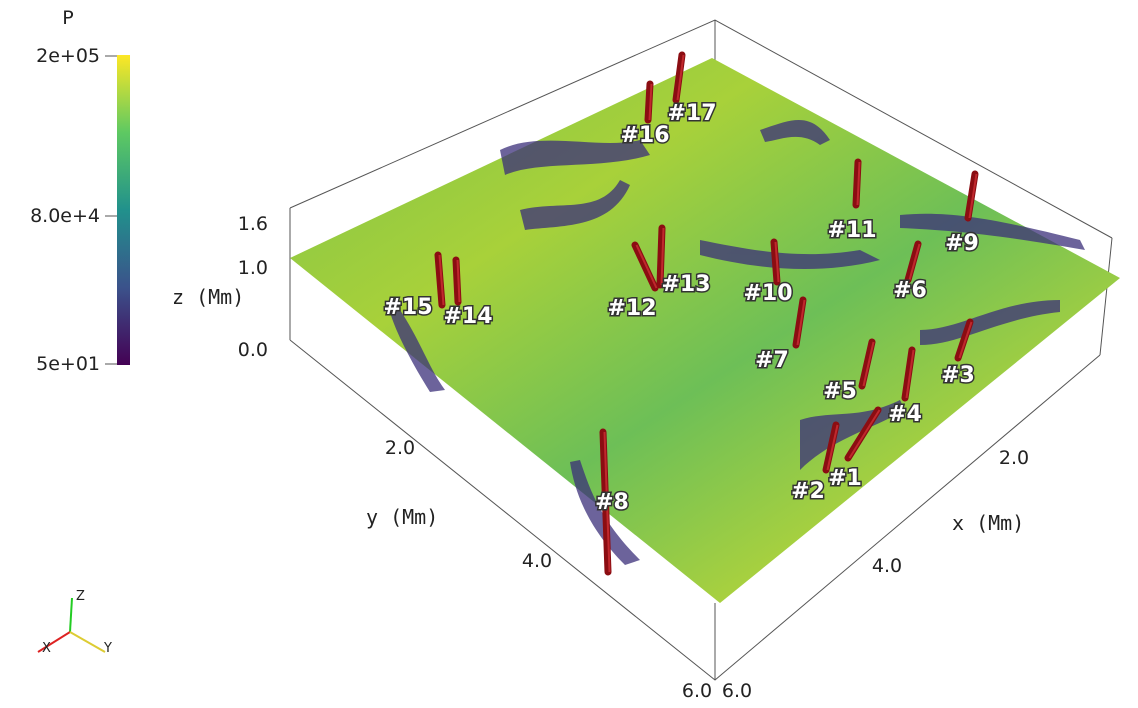 The image size is (1138, 708). What do you see at coordinates (74, 622) in the screenshot?
I see `orientation-axes: Z X Y` at bounding box center [74, 622].